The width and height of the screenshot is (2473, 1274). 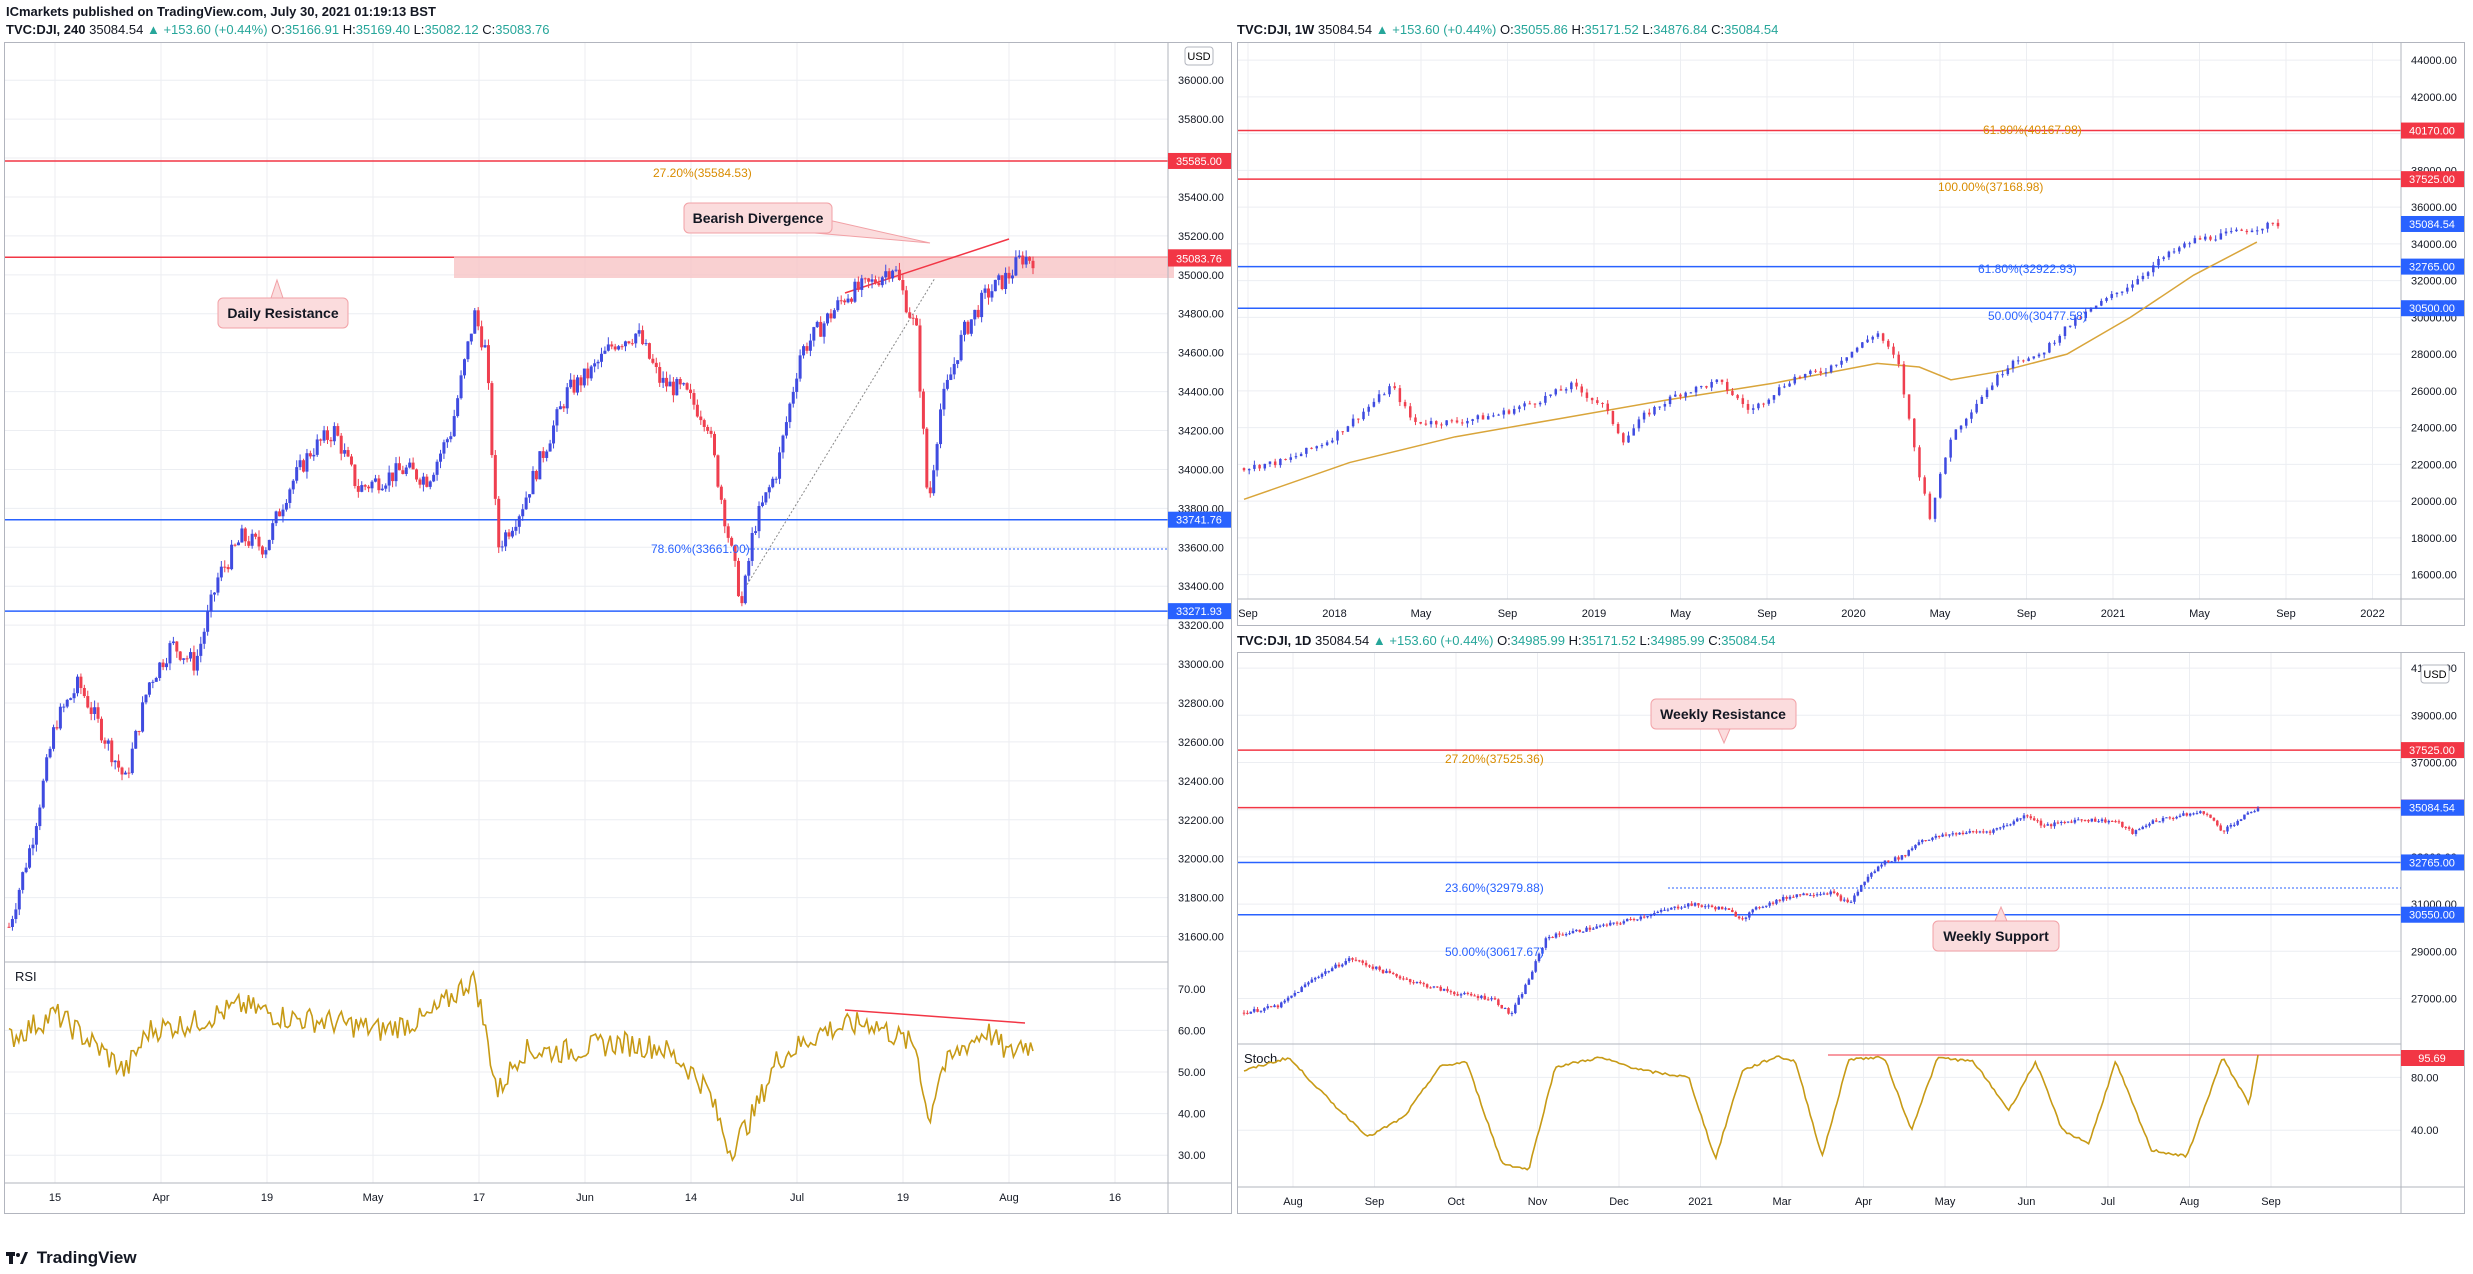 What do you see at coordinates (2432, 266) in the screenshot?
I see `price-tag` at bounding box center [2432, 266].